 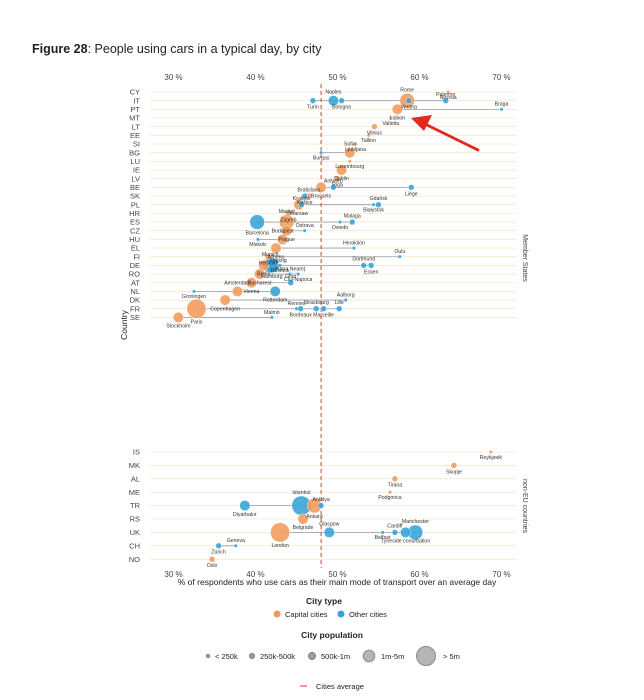 What do you see at coordinates (282, 239) in the screenshot?
I see `point-budapest` at bounding box center [282, 239].